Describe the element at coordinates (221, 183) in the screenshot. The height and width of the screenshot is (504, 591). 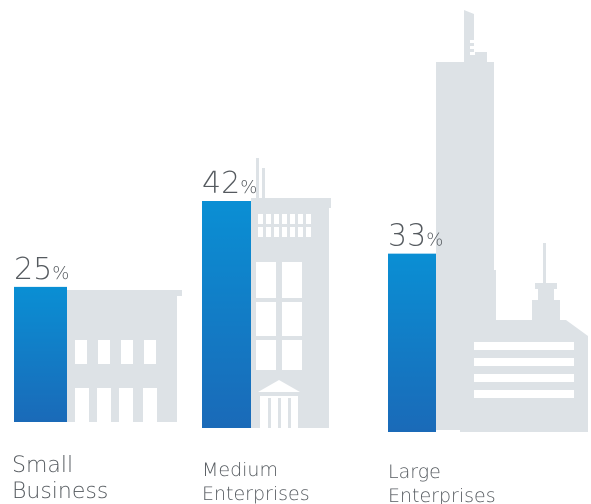
I see `value-number: 42` at that location.